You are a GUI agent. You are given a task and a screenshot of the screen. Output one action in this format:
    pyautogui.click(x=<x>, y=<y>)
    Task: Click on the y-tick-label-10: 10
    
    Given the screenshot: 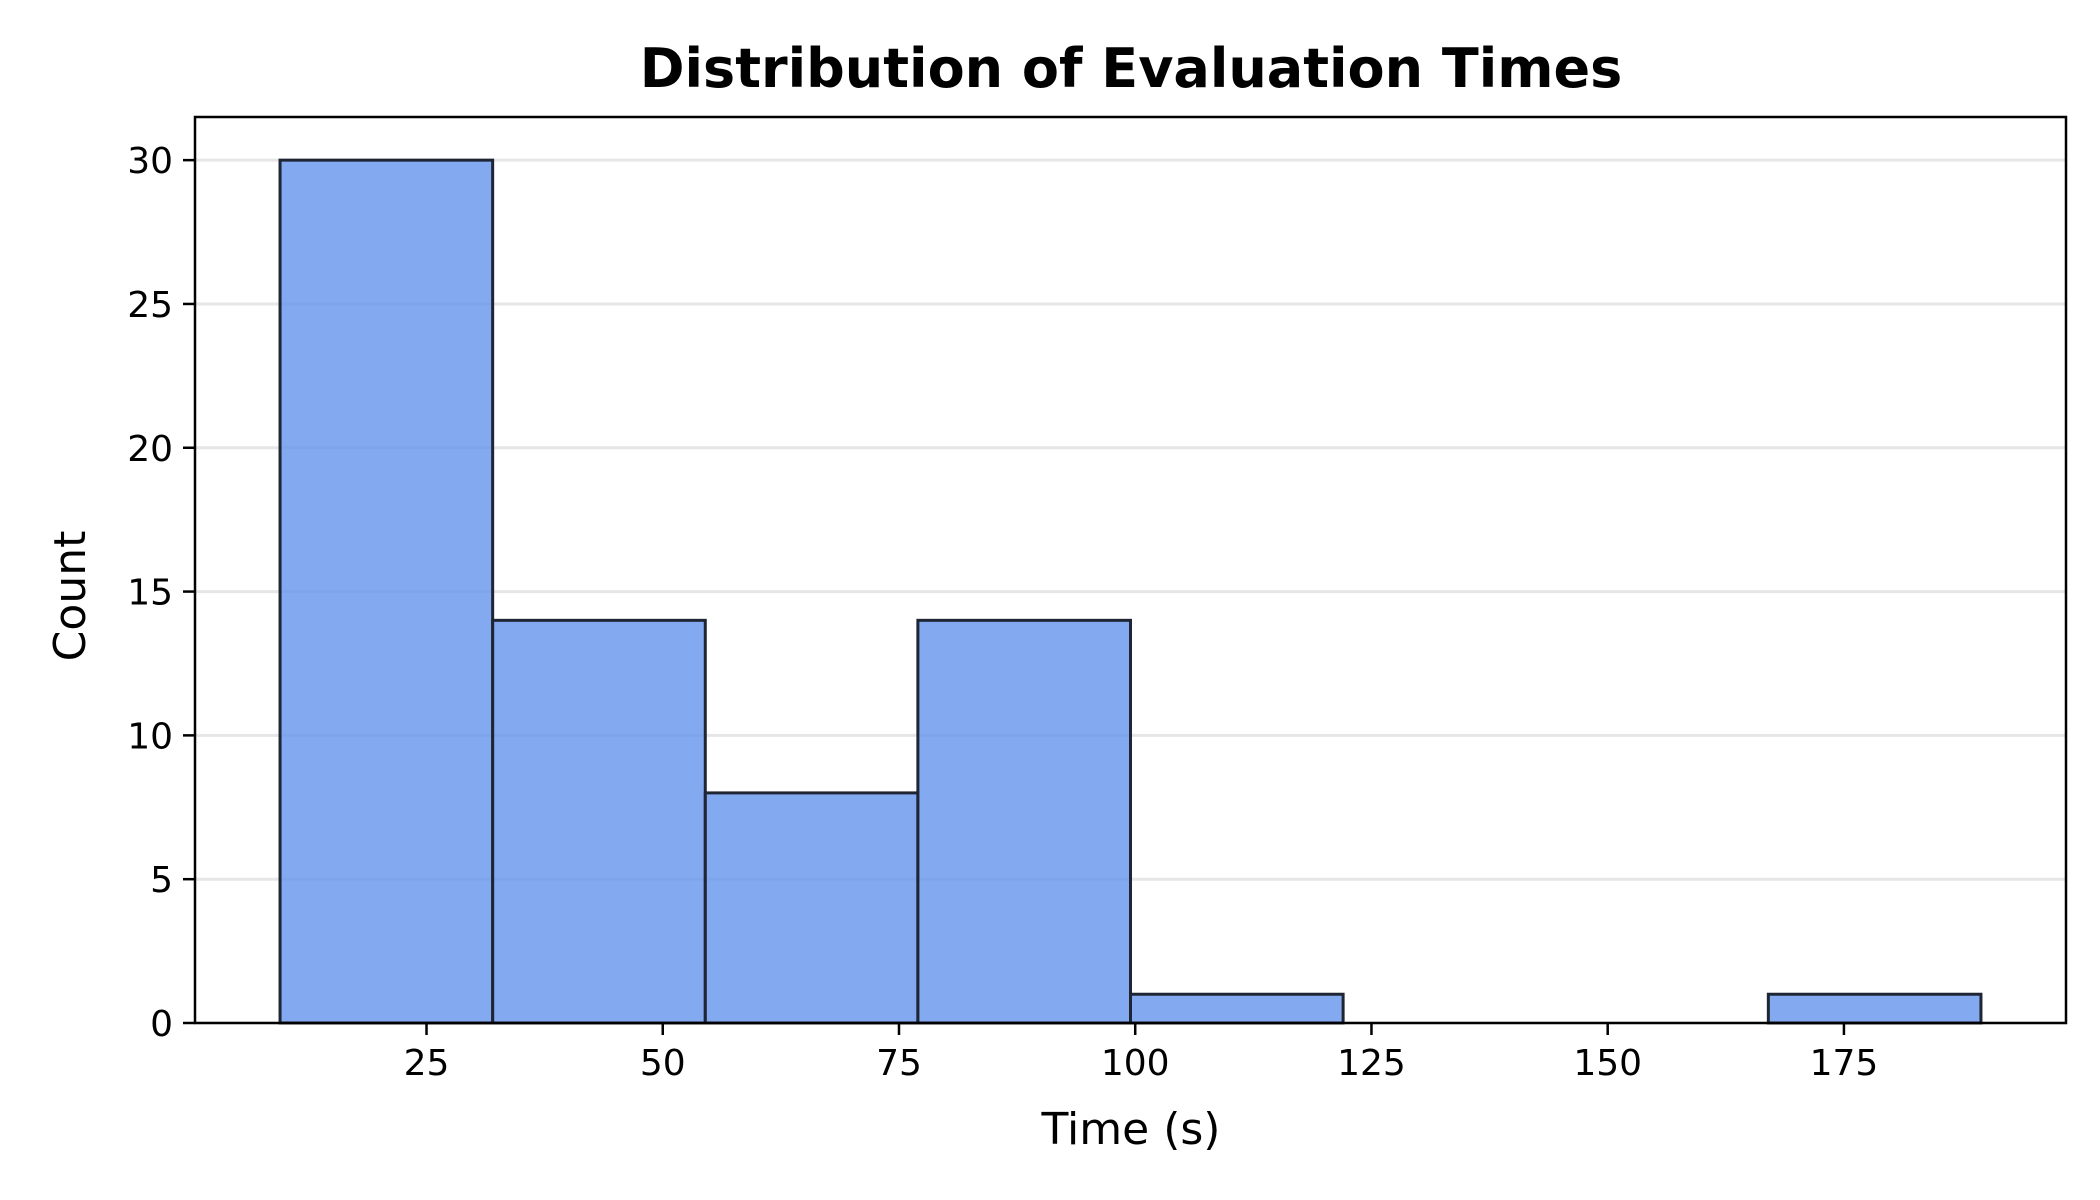 What is the action you would take?
    pyautogui.click(x=150, y=736)
    